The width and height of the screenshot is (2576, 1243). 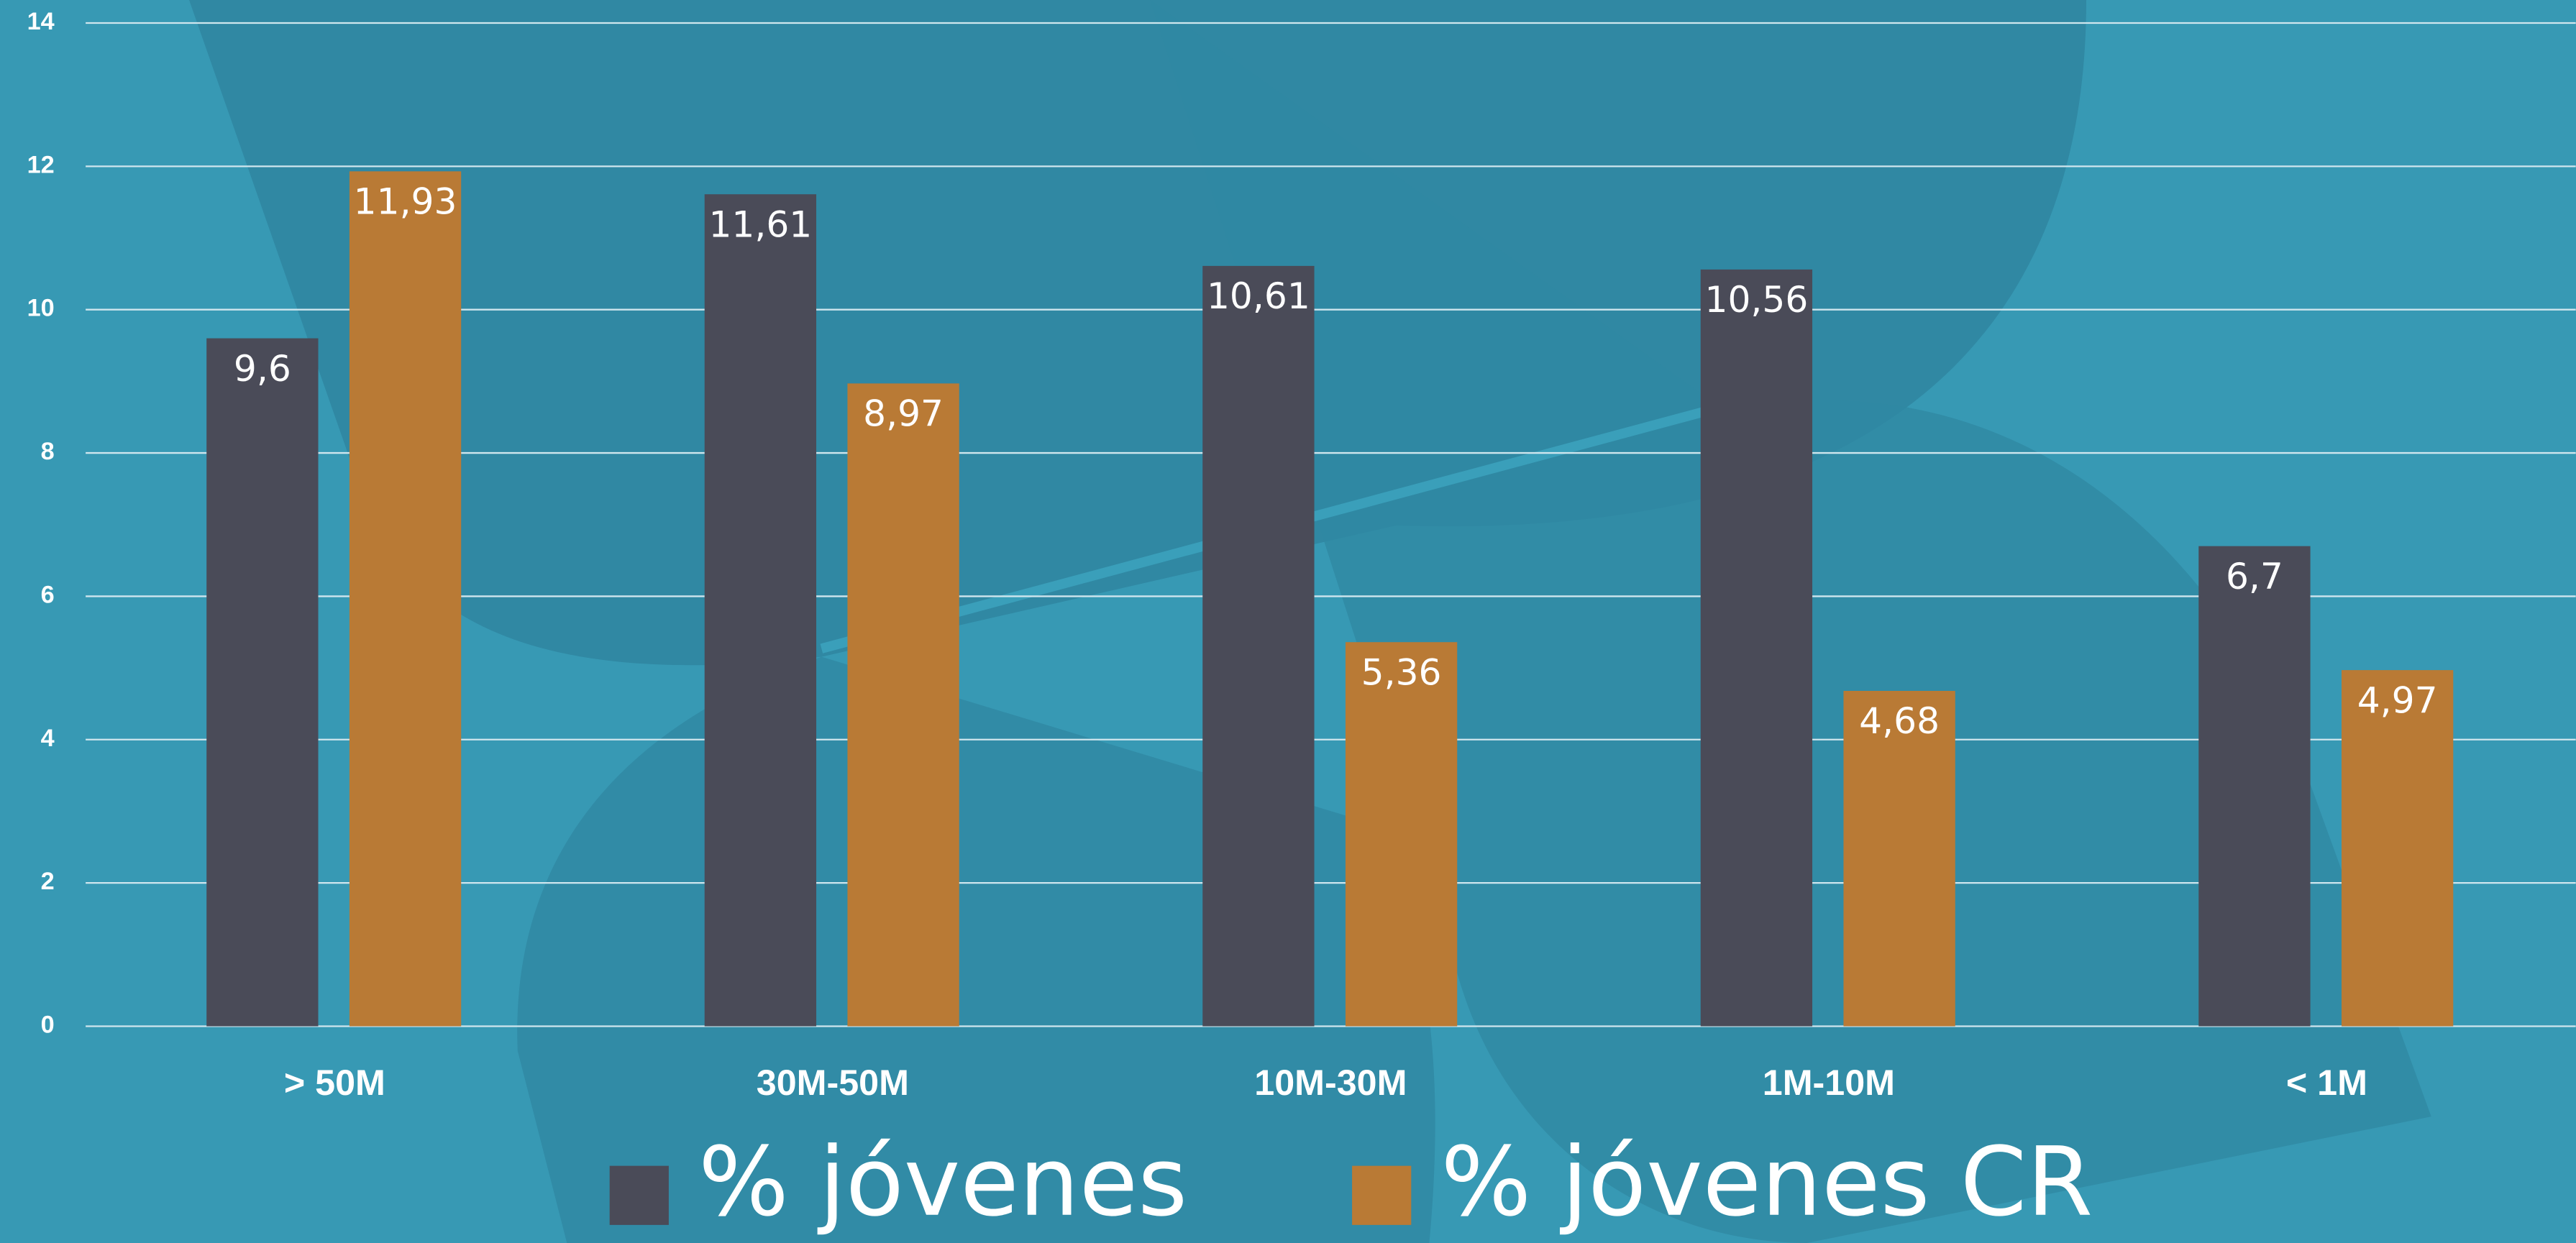 What do you see at coordinates (2254, 576) in the screenshot?
I see `value-label: 6,7` at bounding box center [2254, 576].